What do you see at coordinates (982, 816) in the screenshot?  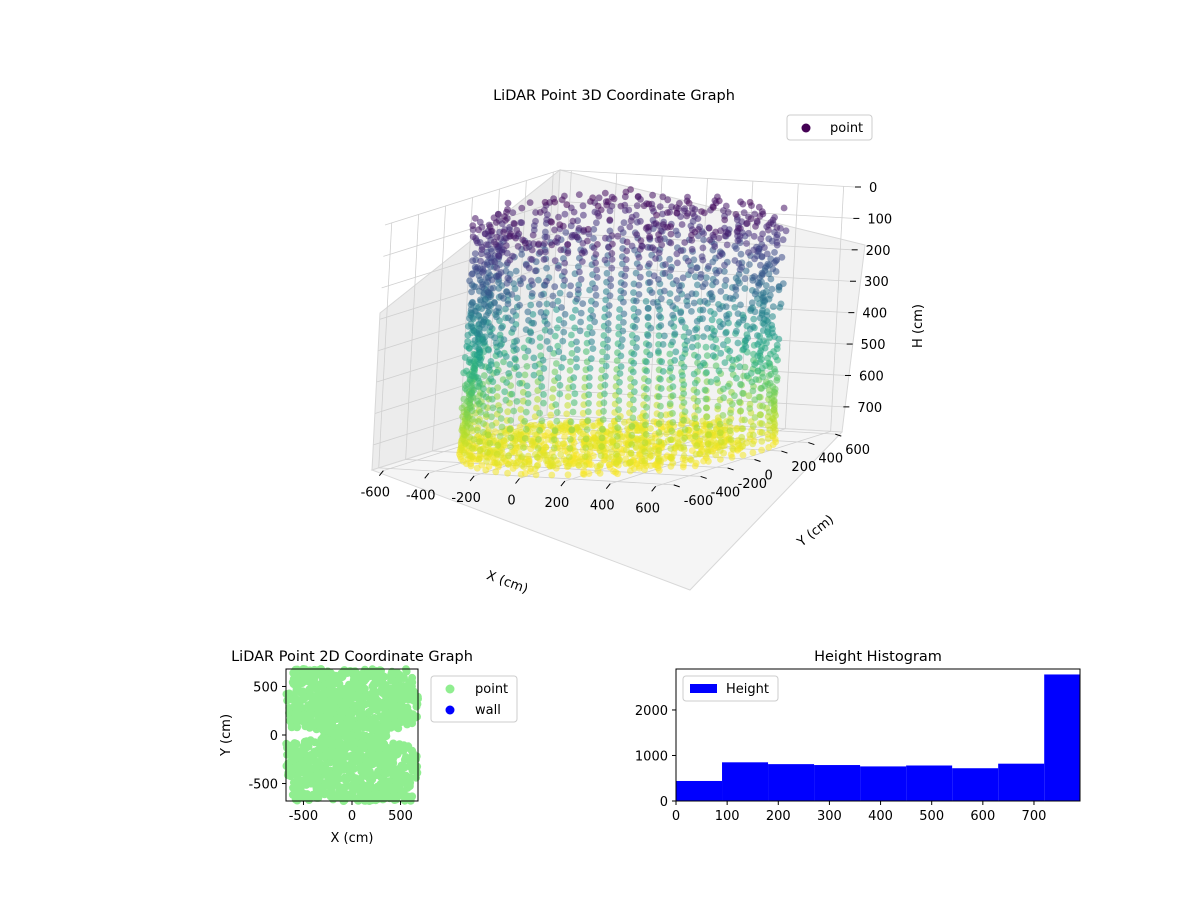 I see `histogram-x-tick-label: 600` at bounding box center [982, 816].